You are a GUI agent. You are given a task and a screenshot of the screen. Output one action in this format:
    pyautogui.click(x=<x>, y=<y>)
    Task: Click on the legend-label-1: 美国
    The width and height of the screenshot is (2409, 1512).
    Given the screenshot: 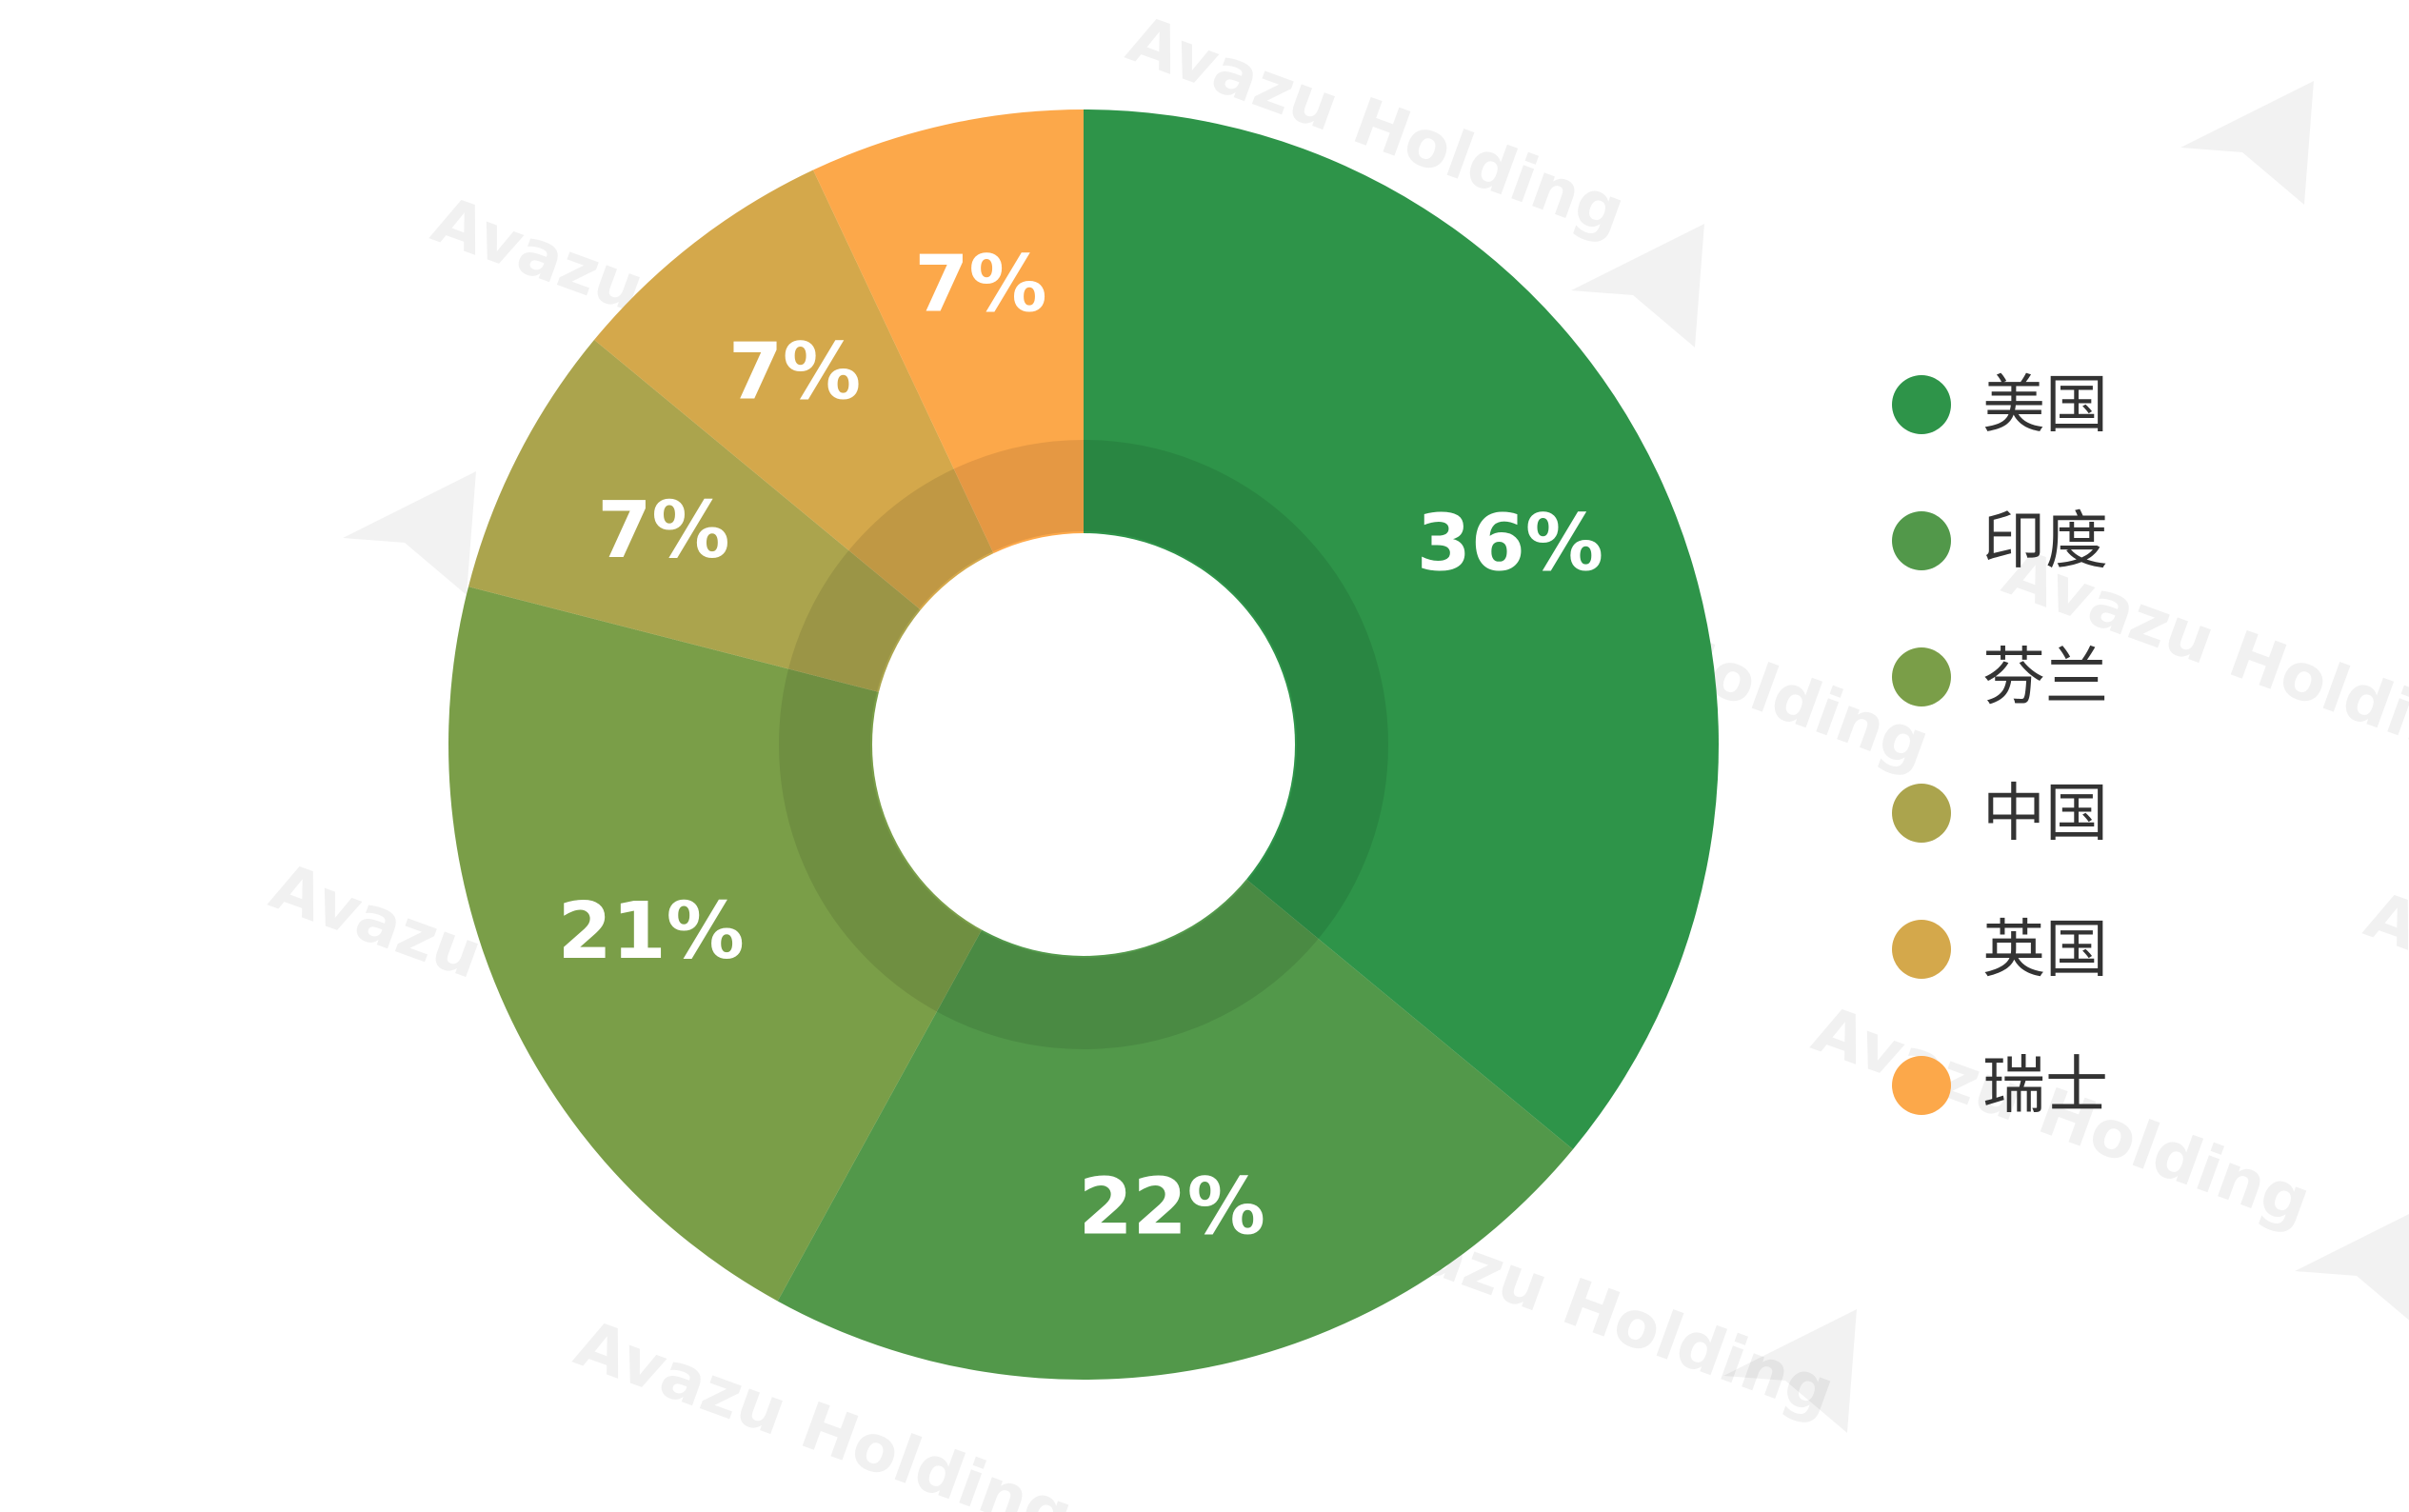 What is the action you would take?
    pyautogui.click(x=2045, y=405)
    